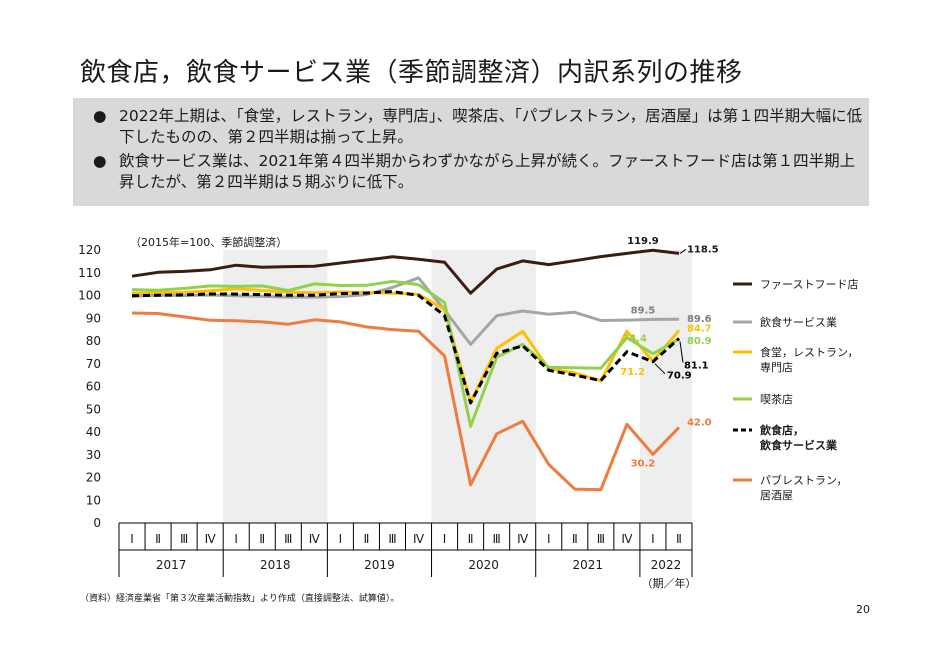 The width and height of the screenshot is (941, 665). Describe the element at coordinates (776, 399) in the screenshot. I see `legend-label: 喫茶店` at that location.